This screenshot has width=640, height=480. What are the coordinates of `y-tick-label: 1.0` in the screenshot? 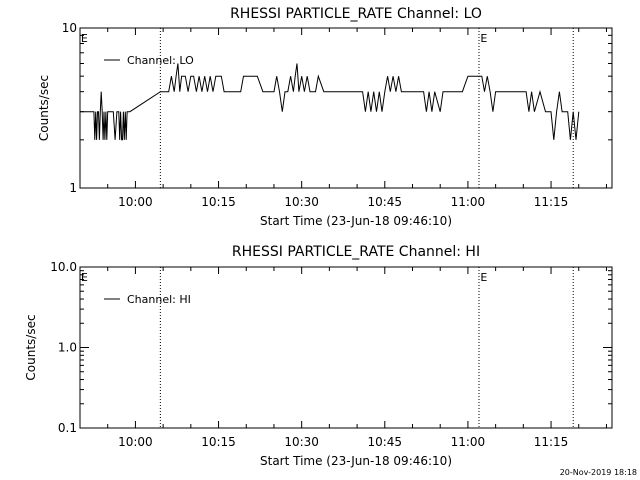 It's located at (67, 348).